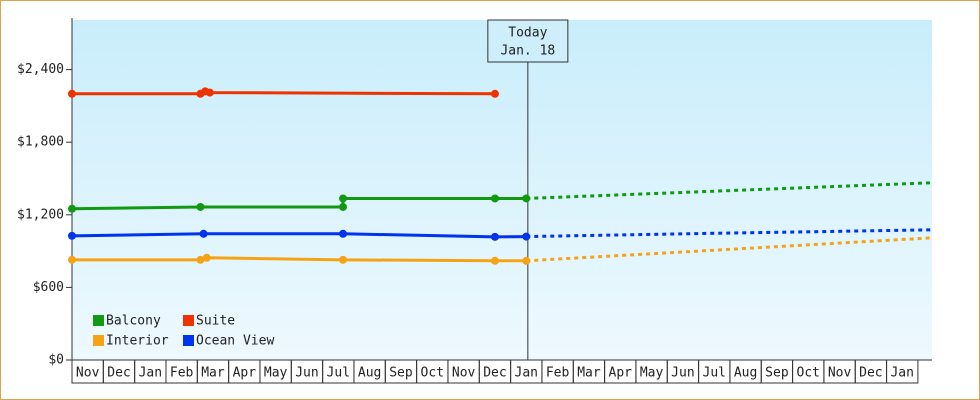 The width and height of the screenshot is (980, 400). I want to click on y-tick-label: $1,800, so click(40, 142).